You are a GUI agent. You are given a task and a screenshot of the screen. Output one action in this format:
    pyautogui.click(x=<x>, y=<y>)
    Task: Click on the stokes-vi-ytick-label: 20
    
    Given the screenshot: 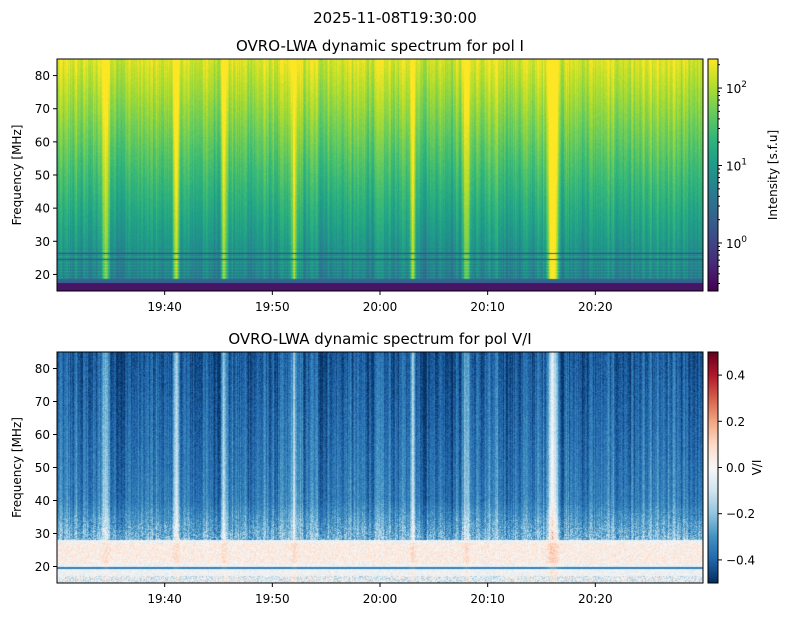 What is the action you would take?
    pyautogui.click(x=42, y=567)
    